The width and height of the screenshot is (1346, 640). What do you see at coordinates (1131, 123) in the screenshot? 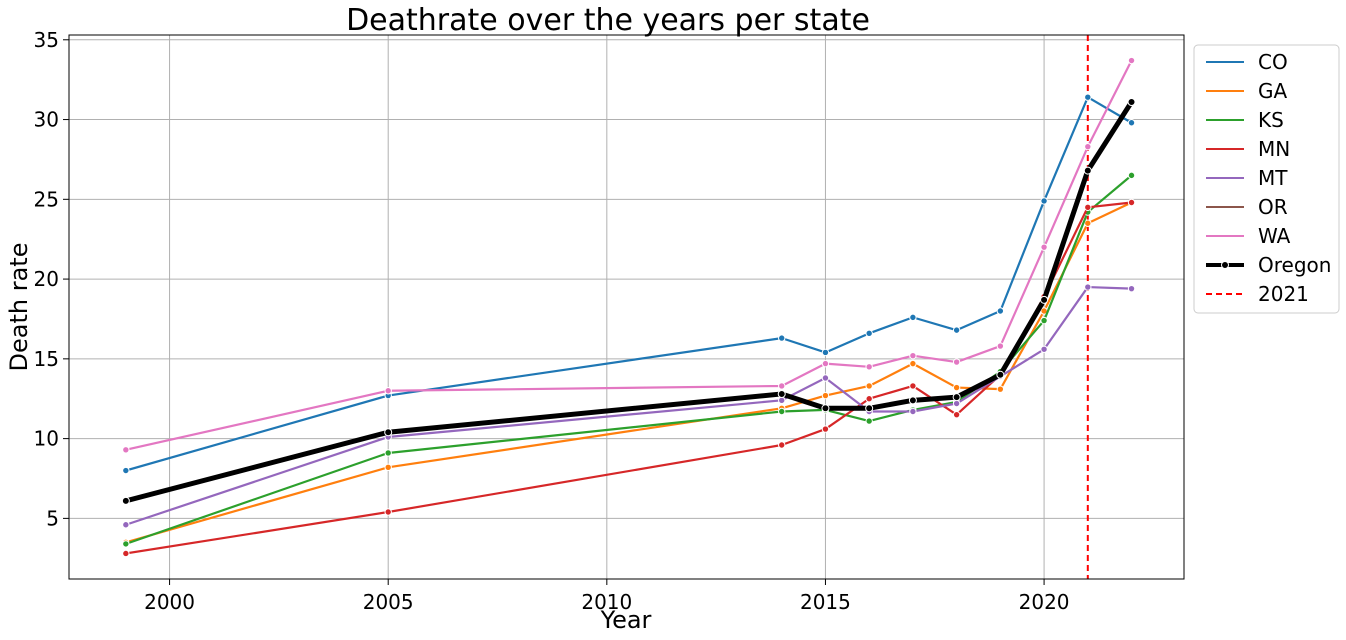
I see `point-co-2022` at bounding box center [1131, 123].